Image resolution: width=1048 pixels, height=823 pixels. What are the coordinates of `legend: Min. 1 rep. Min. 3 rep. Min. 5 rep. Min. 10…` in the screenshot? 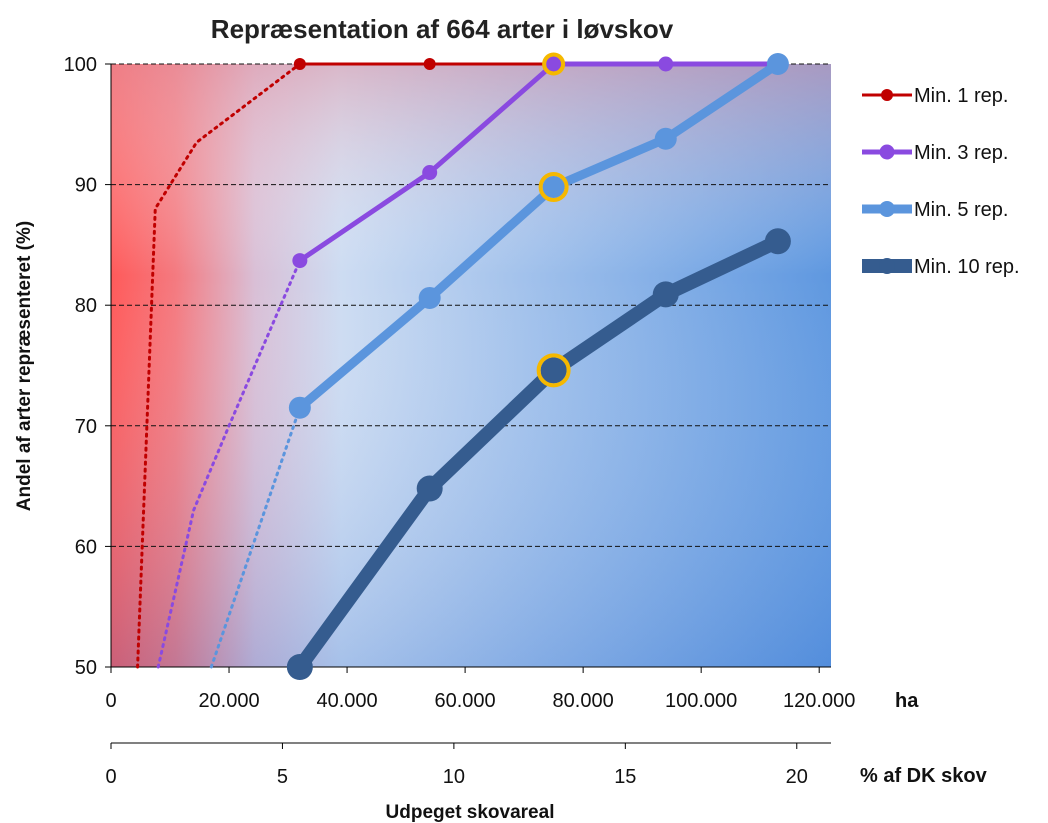 It's located at (941, 181).